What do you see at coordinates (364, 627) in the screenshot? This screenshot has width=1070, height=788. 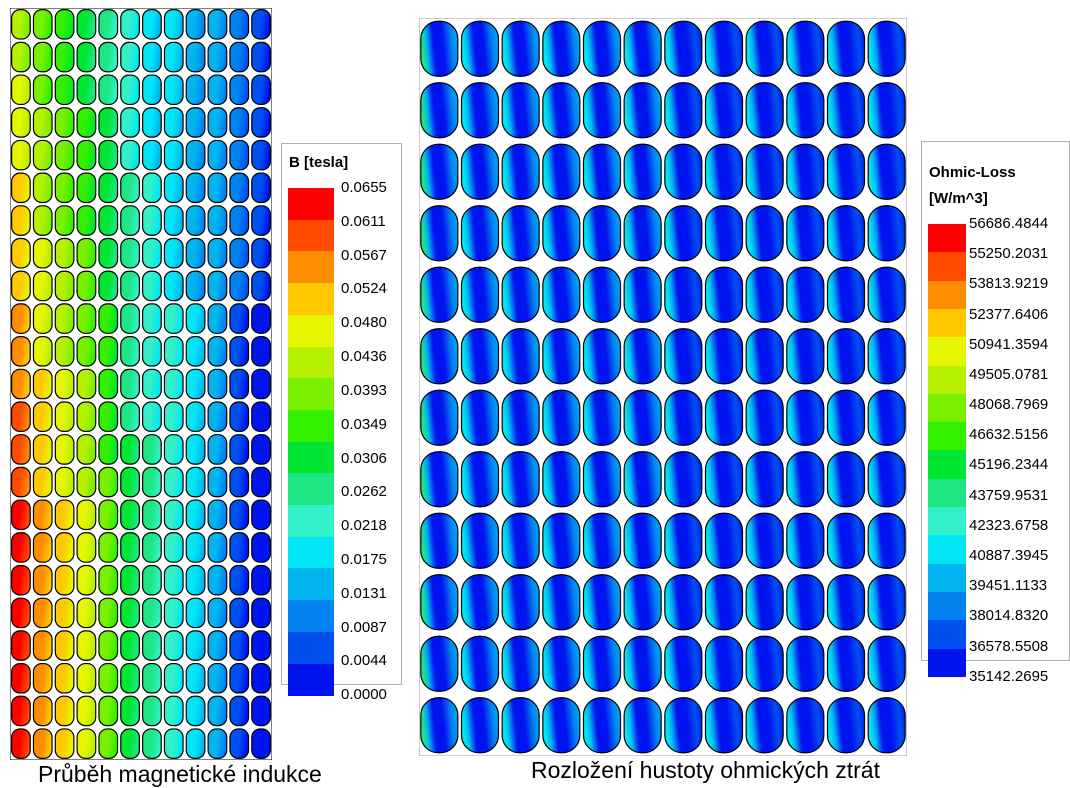 I see `legend-value-label: 0.0087` at bounding box center [364, 627].